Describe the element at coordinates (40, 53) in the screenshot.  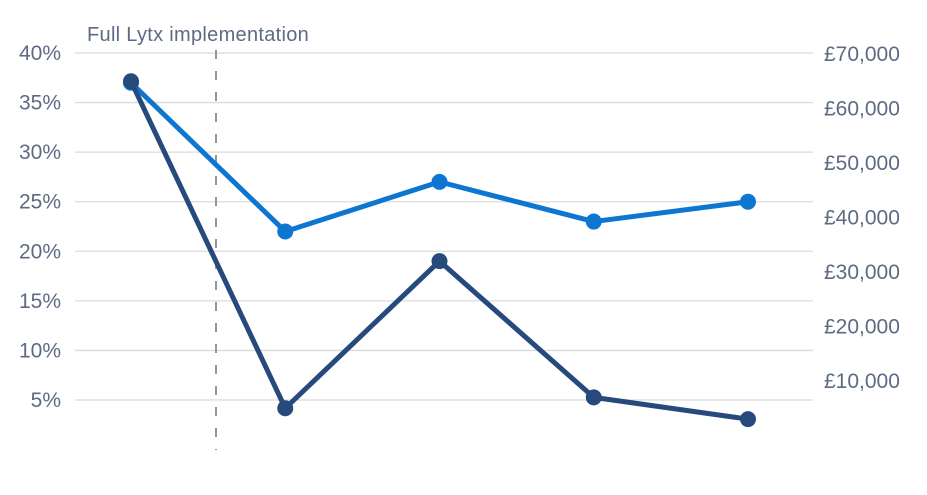
I see `left-axis-tick-label: 40%` at that location.